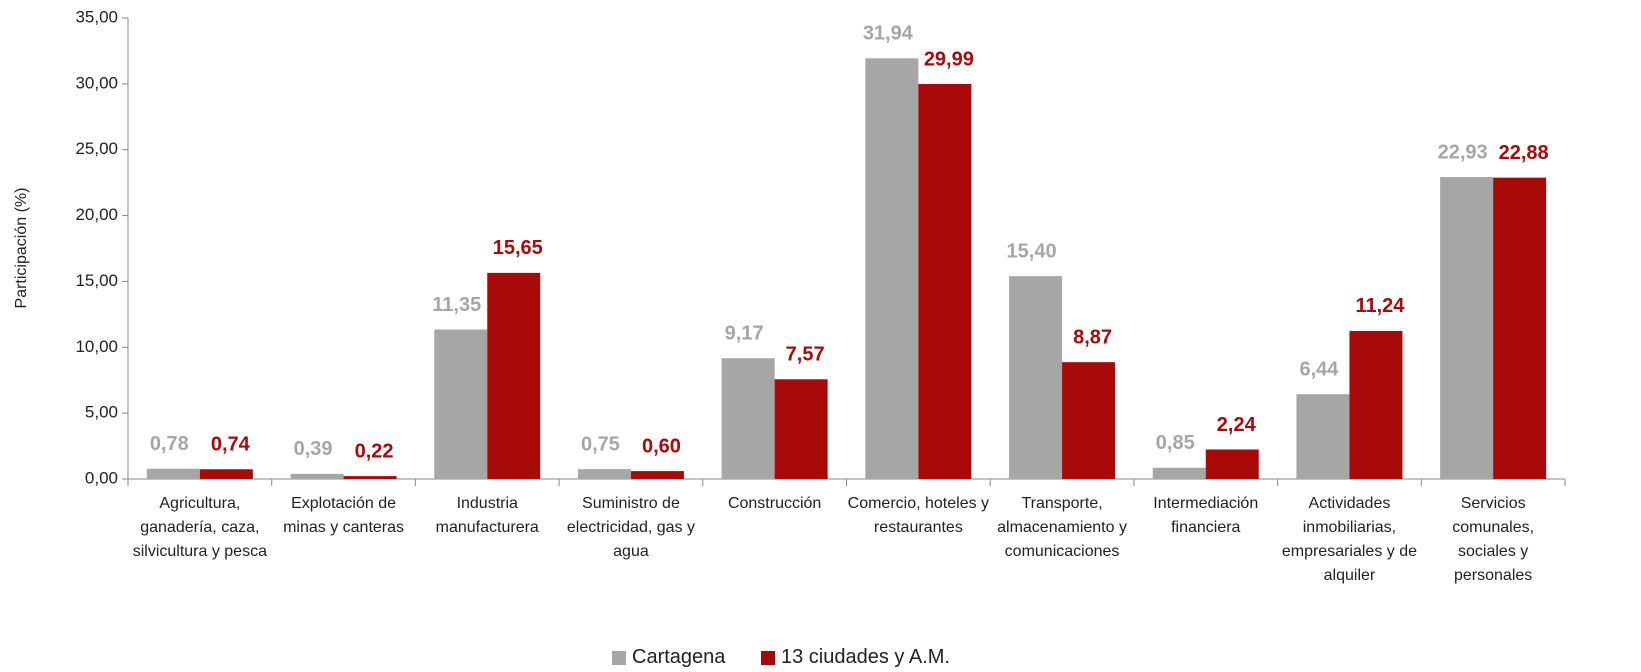 The height and width of the screenshot is (672, 1641). Describe the element at coordinates (1092, 337) in the screenshot. I see `data-label: 8,87` at that location.